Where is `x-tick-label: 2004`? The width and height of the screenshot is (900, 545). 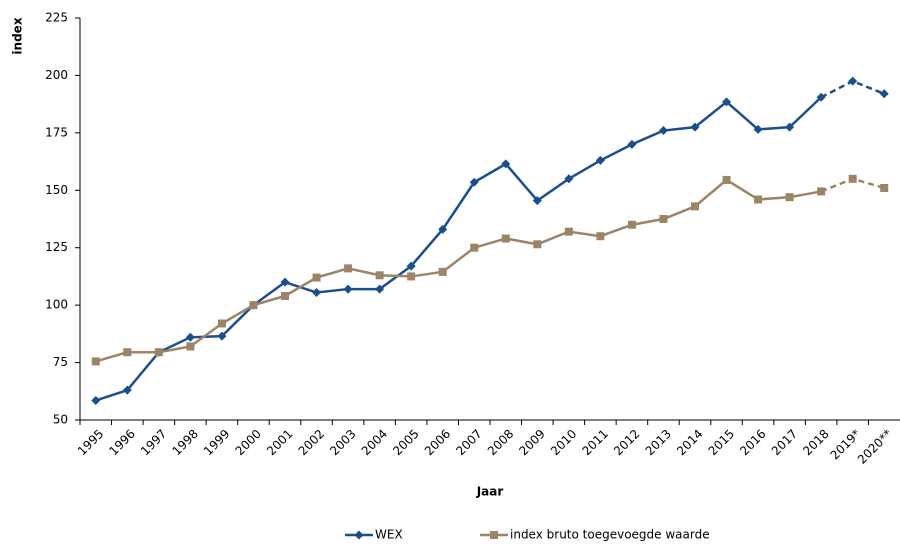 x-tick-label: 2004 is located at coordinates (374, 442).